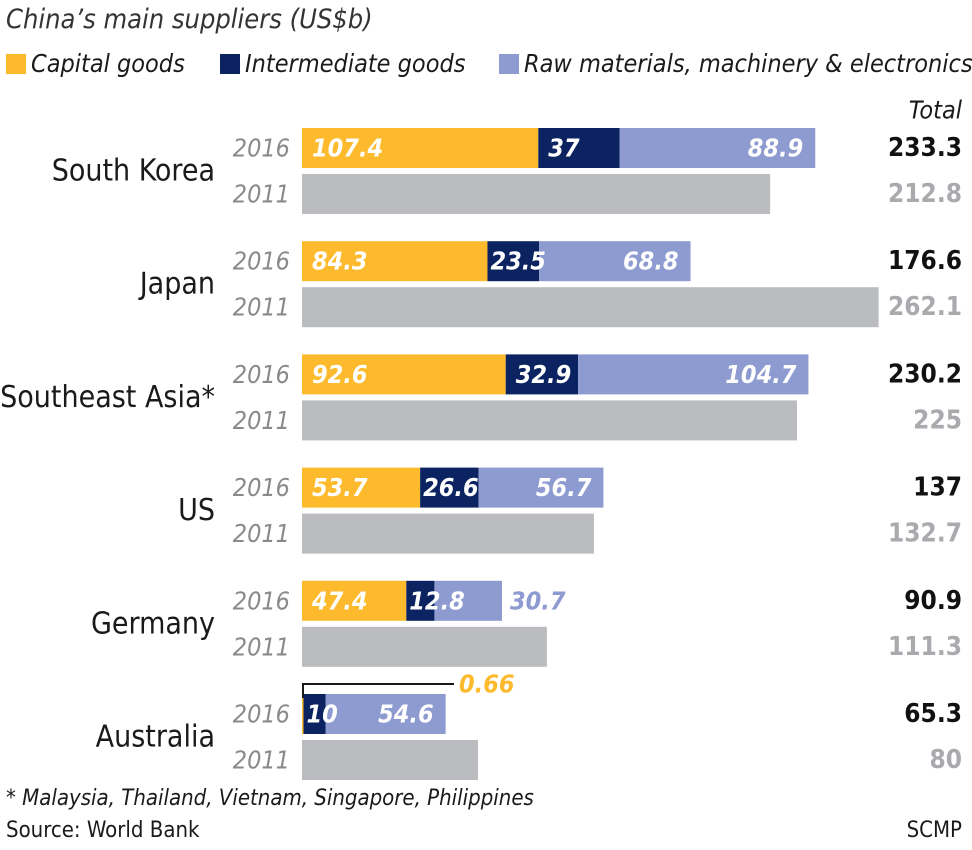 The width and height of the screenshot is (972, 850). Describe the element at coordinates (261, 714) in the screenshot. I see `year-label-2016-australia: 2016` at that location.